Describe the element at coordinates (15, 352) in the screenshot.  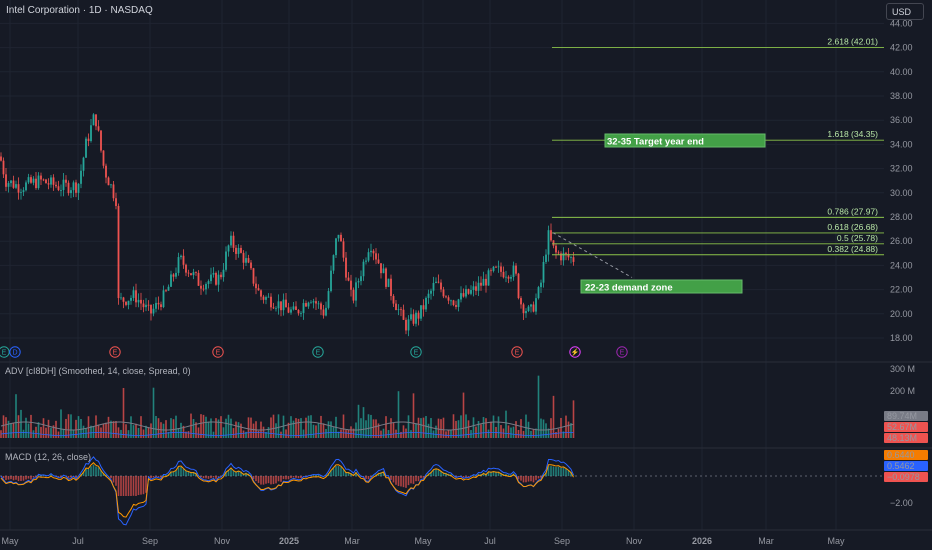
I see `dividend-event-icon` at that location.